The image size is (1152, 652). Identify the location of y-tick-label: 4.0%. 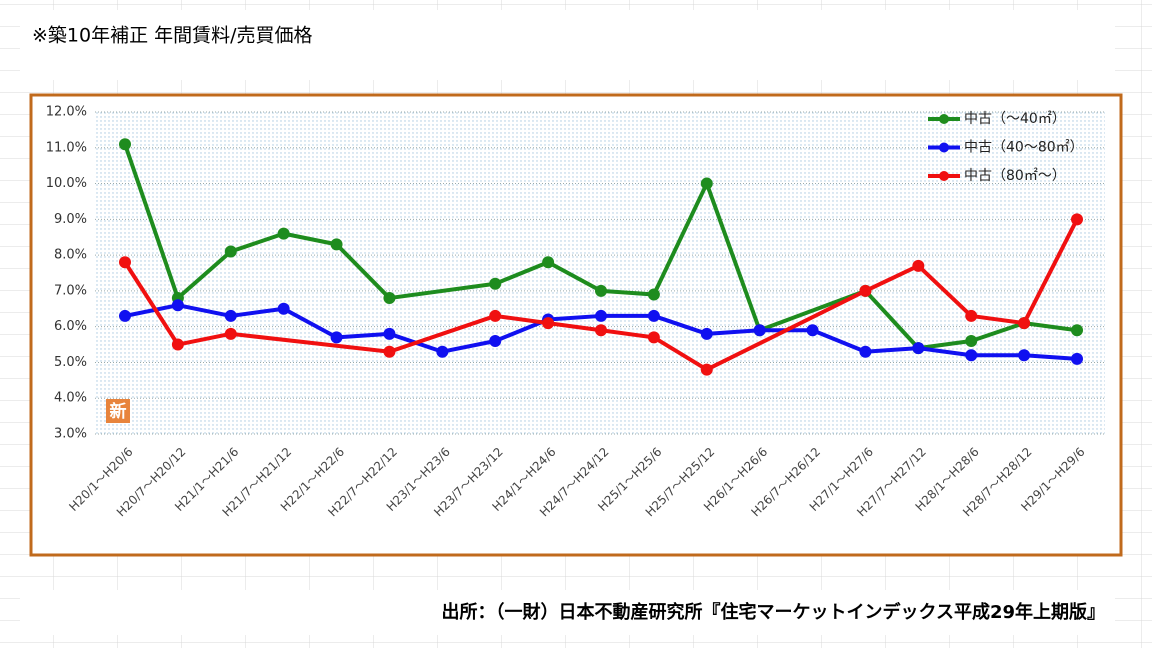
(70, 398).